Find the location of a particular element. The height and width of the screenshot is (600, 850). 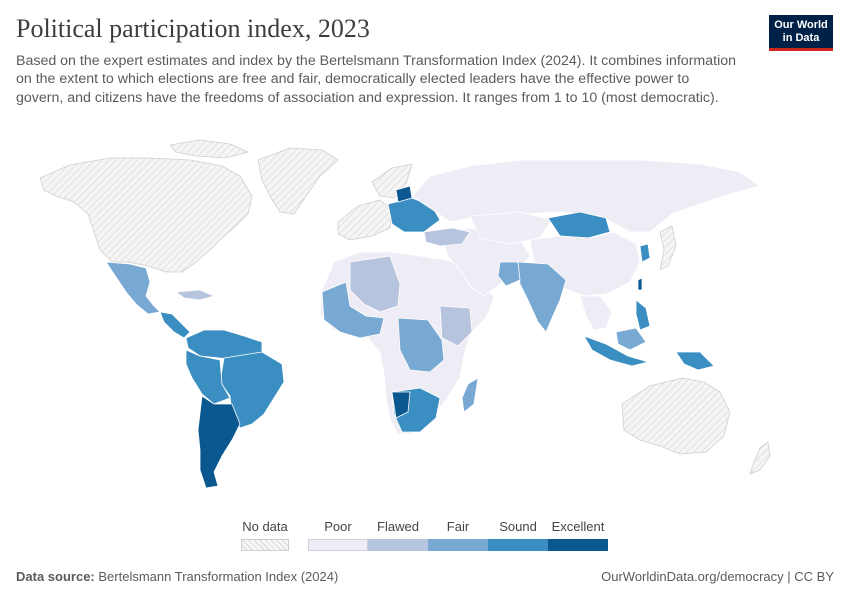

south-korea-region is located at coordinates (645, 253).